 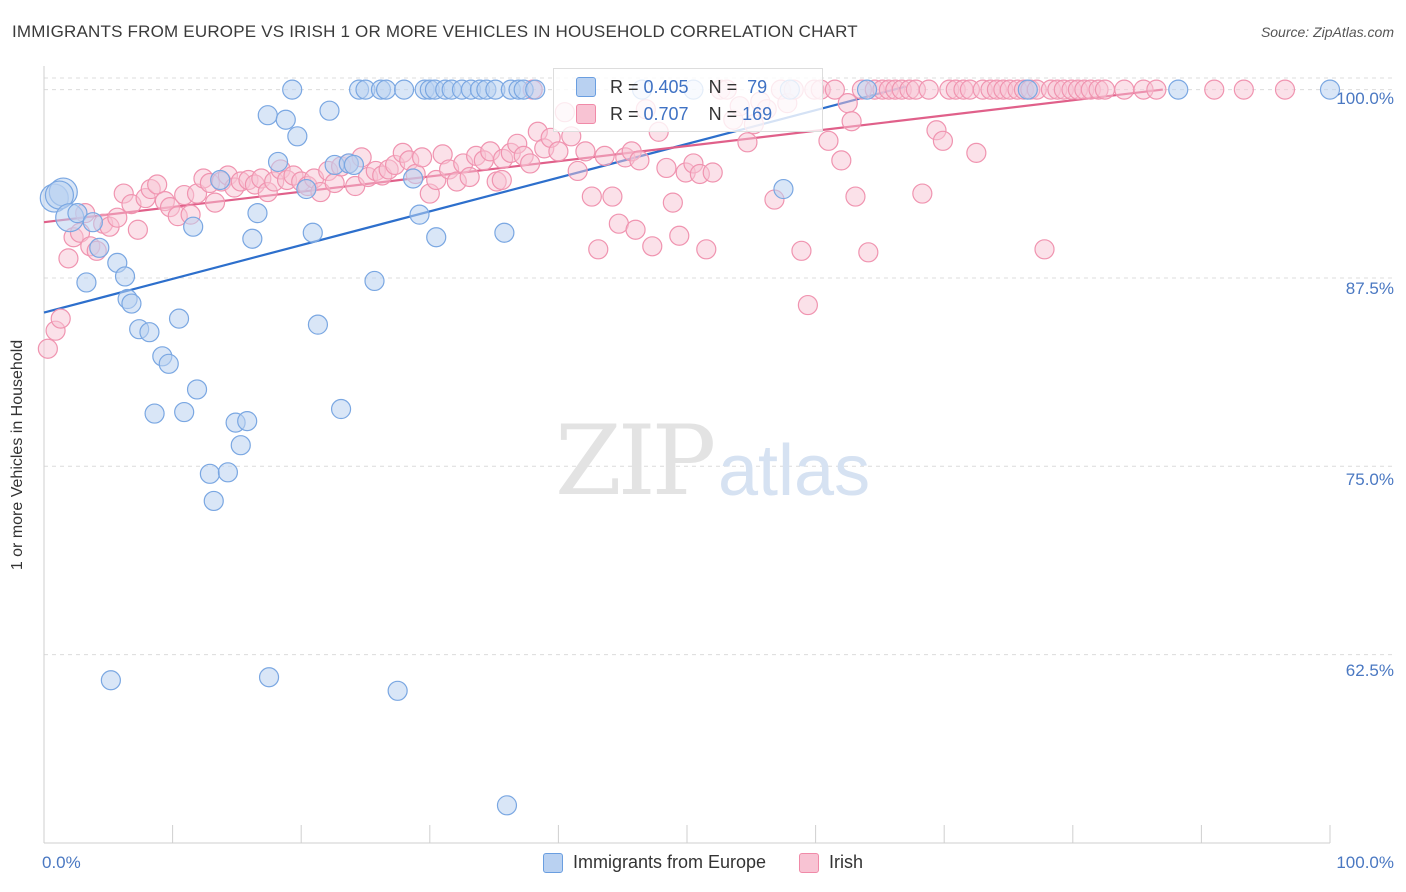 I want to click on europe-swatch, so click(x=586, y=87).